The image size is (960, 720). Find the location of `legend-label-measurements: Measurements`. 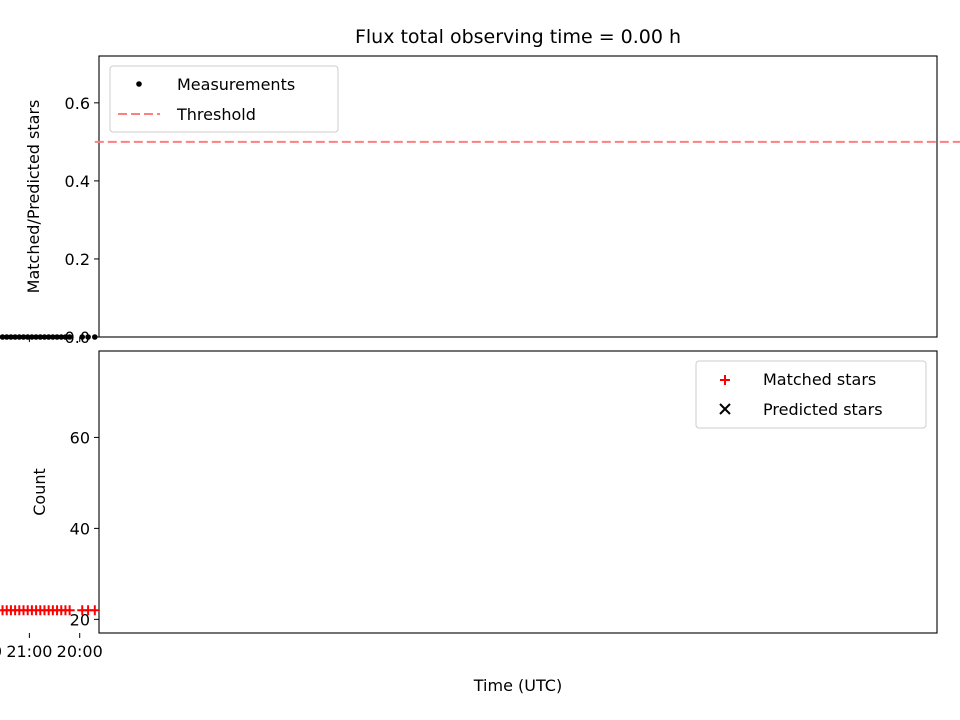

legend-label-measurements: Measurements is located at coordinates (236, 84).